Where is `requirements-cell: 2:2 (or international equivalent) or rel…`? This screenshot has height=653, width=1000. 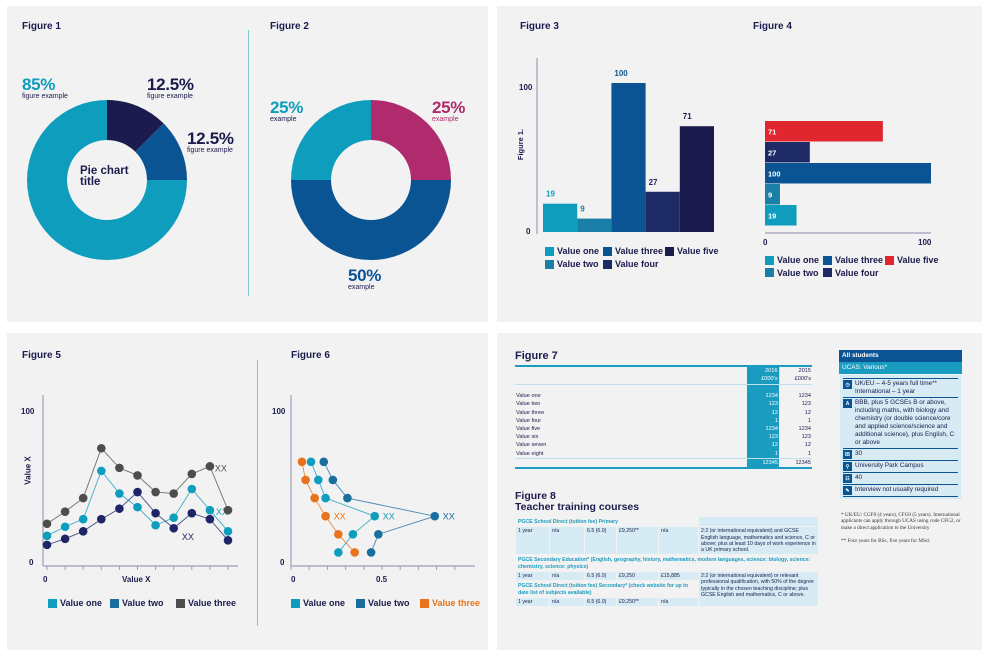
requirements-cell: 2:2 (or international equivalent) or rel… is located at coordinates (759, 589).